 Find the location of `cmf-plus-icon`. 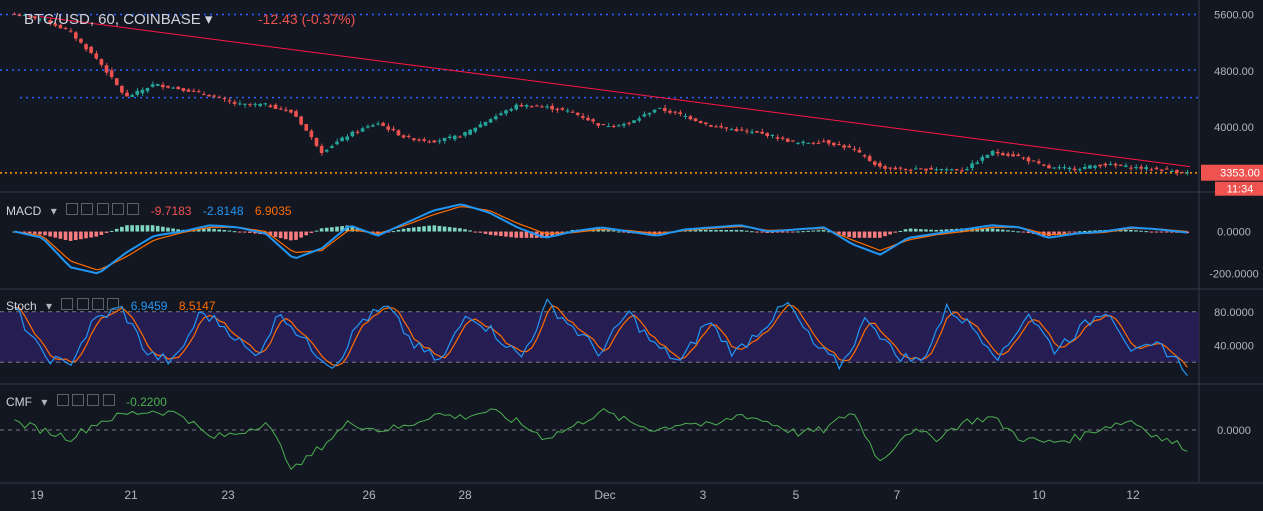

cmf-plus-icon is located at coordinates (93, 400).